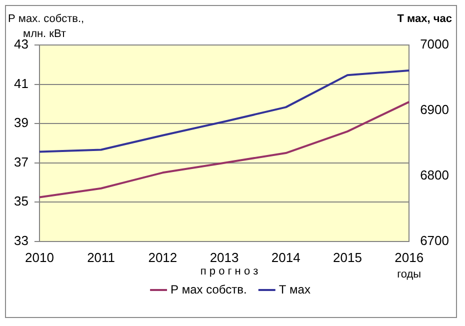 This screenshot has width=465, height=326. What do you see at coordinates (434, 110) in the screenshot?
I see `y2-tick-label: 6900` at bounding box center [434, 110].